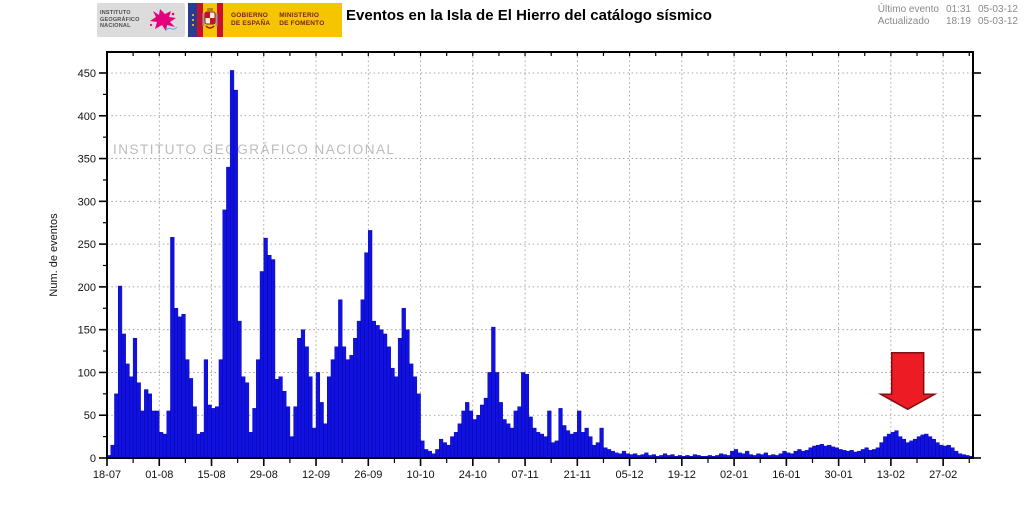 The height and width of the screenshot is (511, 1024). Describe the element at coordinates (87, 74) in the screenshot. I see `y-tick-label: 450` at that location.